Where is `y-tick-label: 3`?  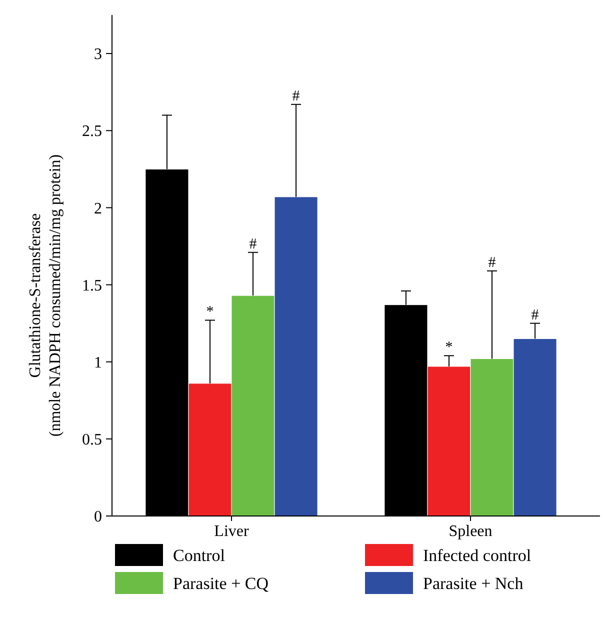
y-tick-label: 3 is located at coordinates (98, 55).